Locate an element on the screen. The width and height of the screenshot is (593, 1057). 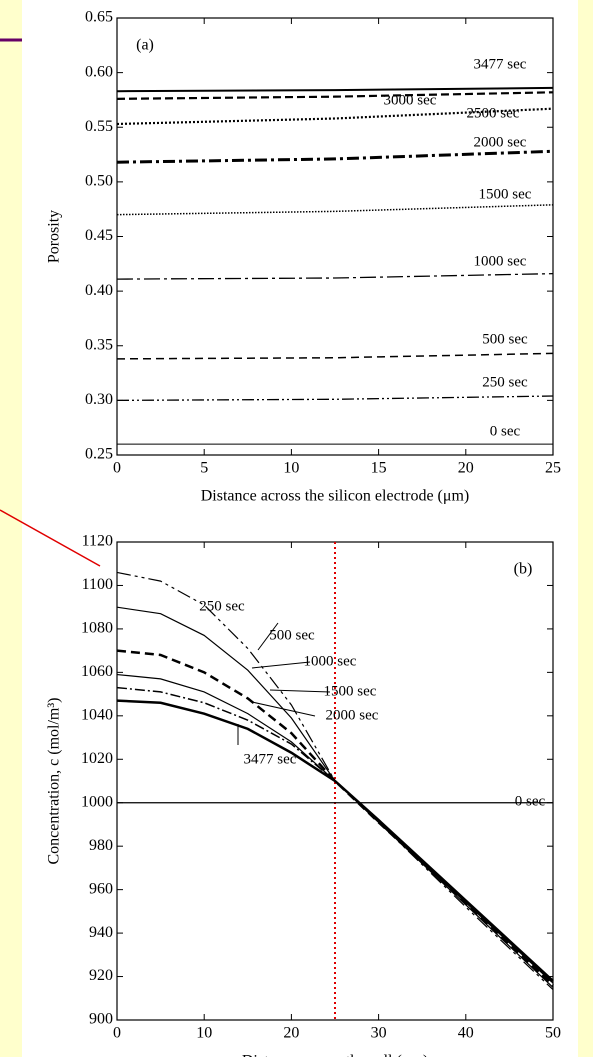
y-tick-label: 1020 is located at coordinates (97, 758).